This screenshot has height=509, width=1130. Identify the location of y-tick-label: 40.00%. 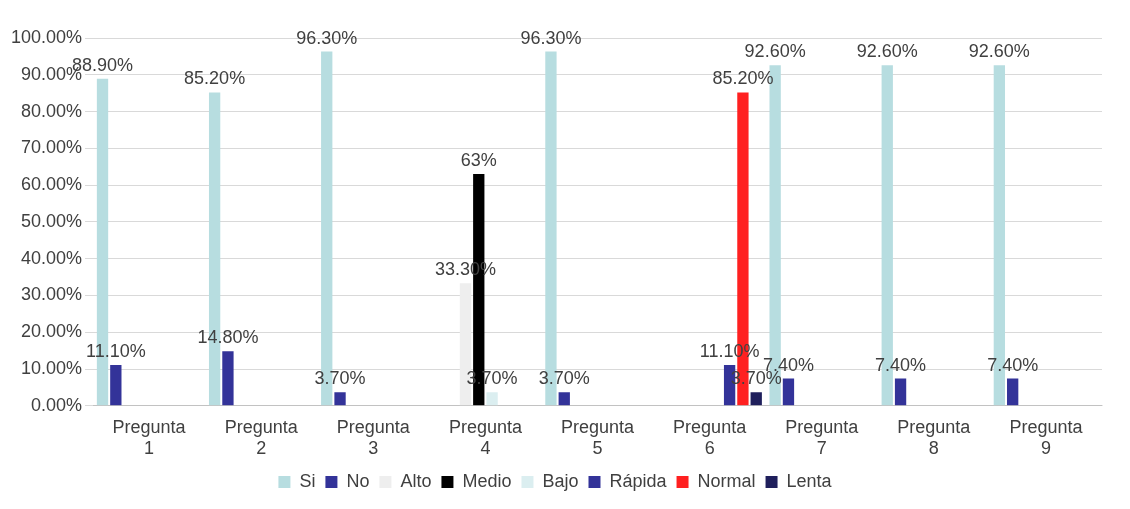
(52, 257).